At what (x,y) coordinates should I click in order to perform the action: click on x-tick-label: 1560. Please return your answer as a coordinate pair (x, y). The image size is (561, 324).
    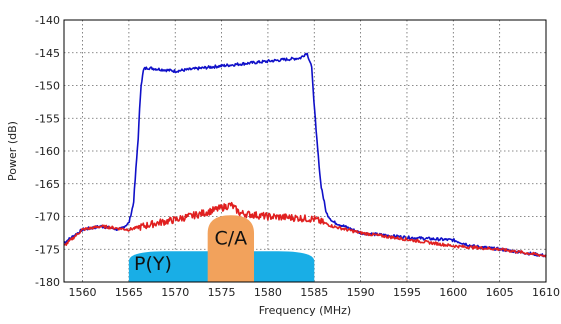
    Looking at the image, I should click on (83, 292).